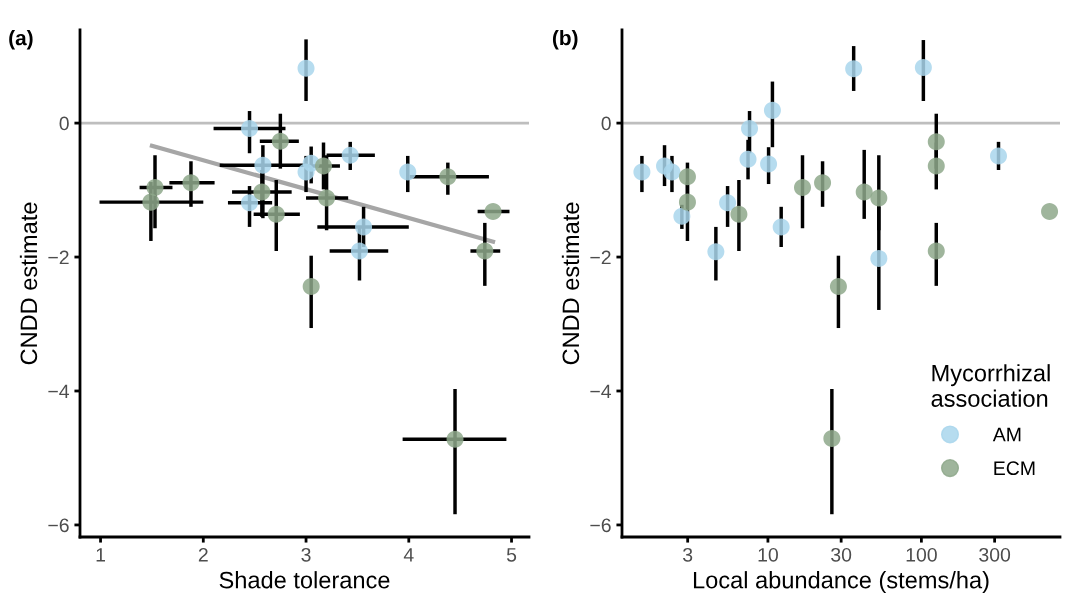 The height and width of the screenshot is (598, 1065). Describe the element at coordinates (21, 40) in the screenshot. I see `chart-title: (a)` at that location.